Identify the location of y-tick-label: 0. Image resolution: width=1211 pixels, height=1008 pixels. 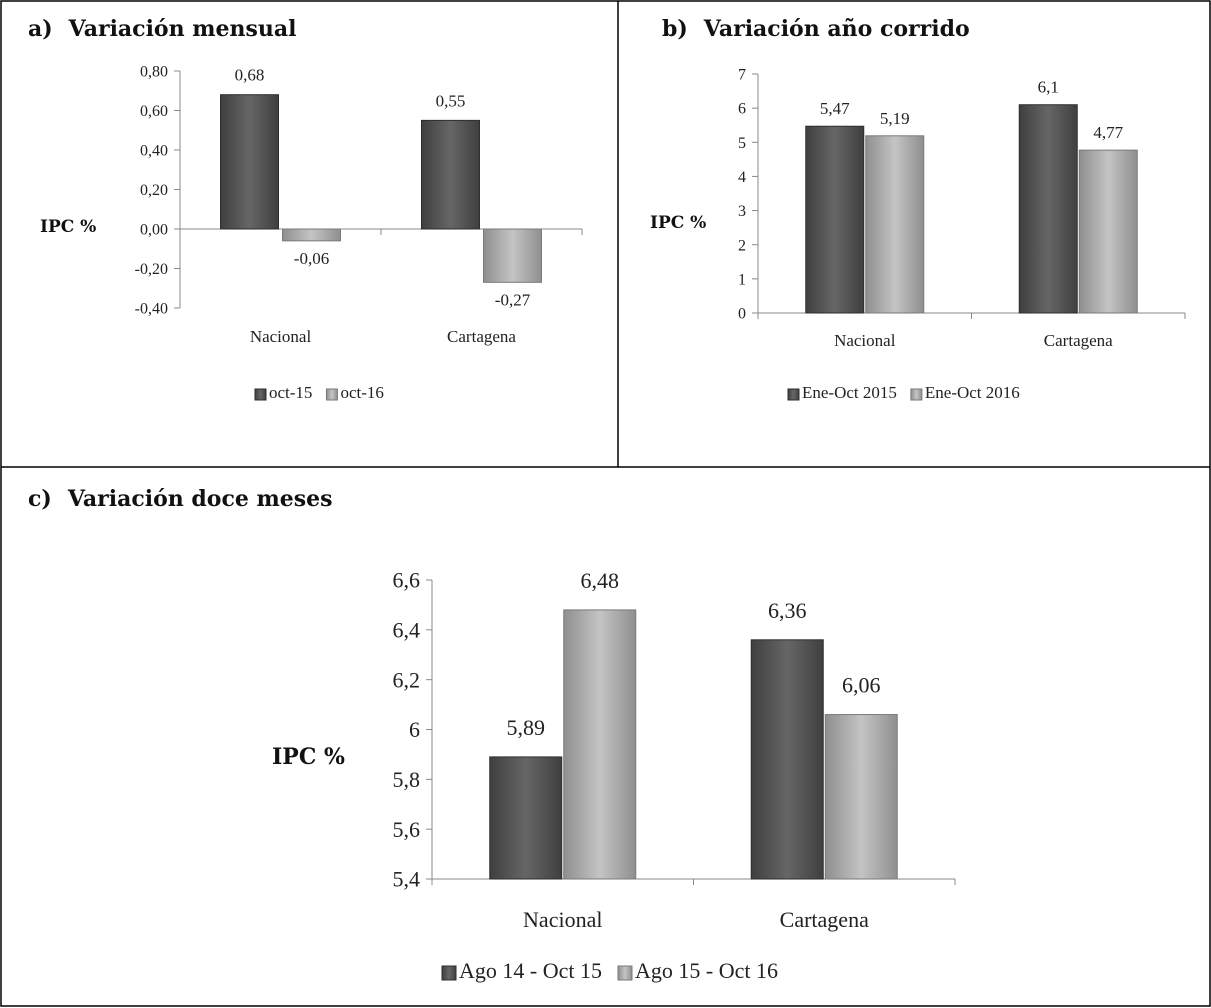
(742, 314).